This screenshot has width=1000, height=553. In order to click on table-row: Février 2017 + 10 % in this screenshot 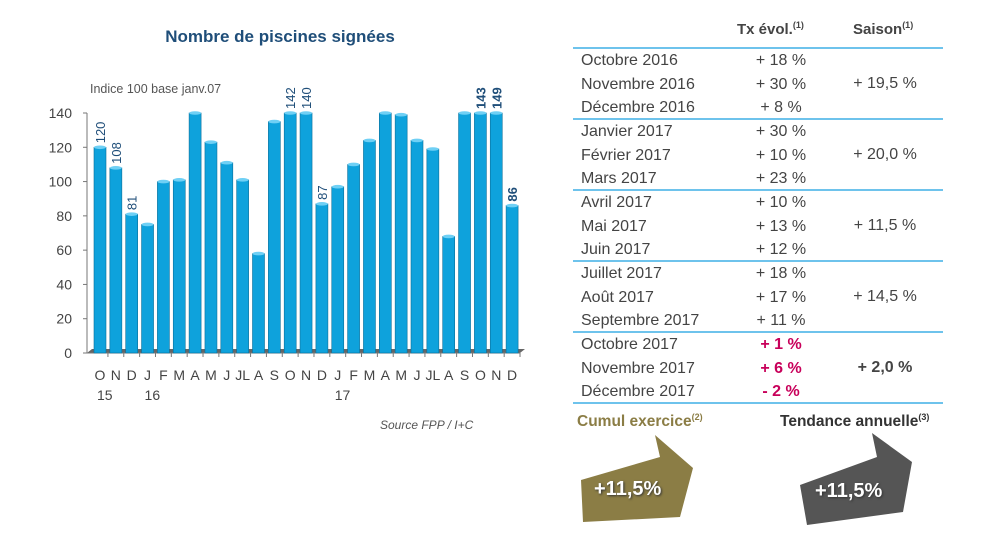, I will do `click(761, 158)`.